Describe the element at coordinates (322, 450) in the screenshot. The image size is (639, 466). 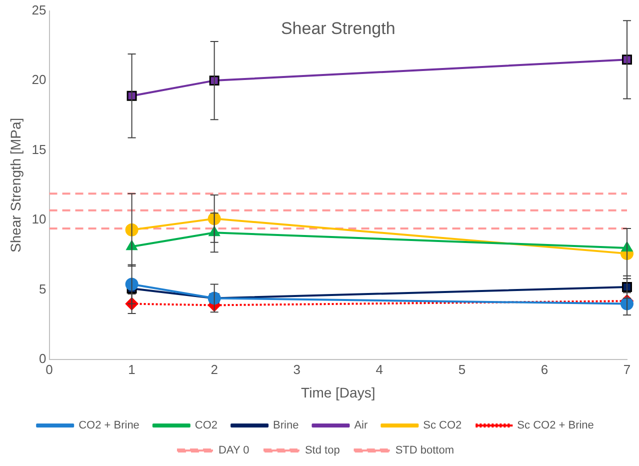
I see `legend-label: Std top` at that location.